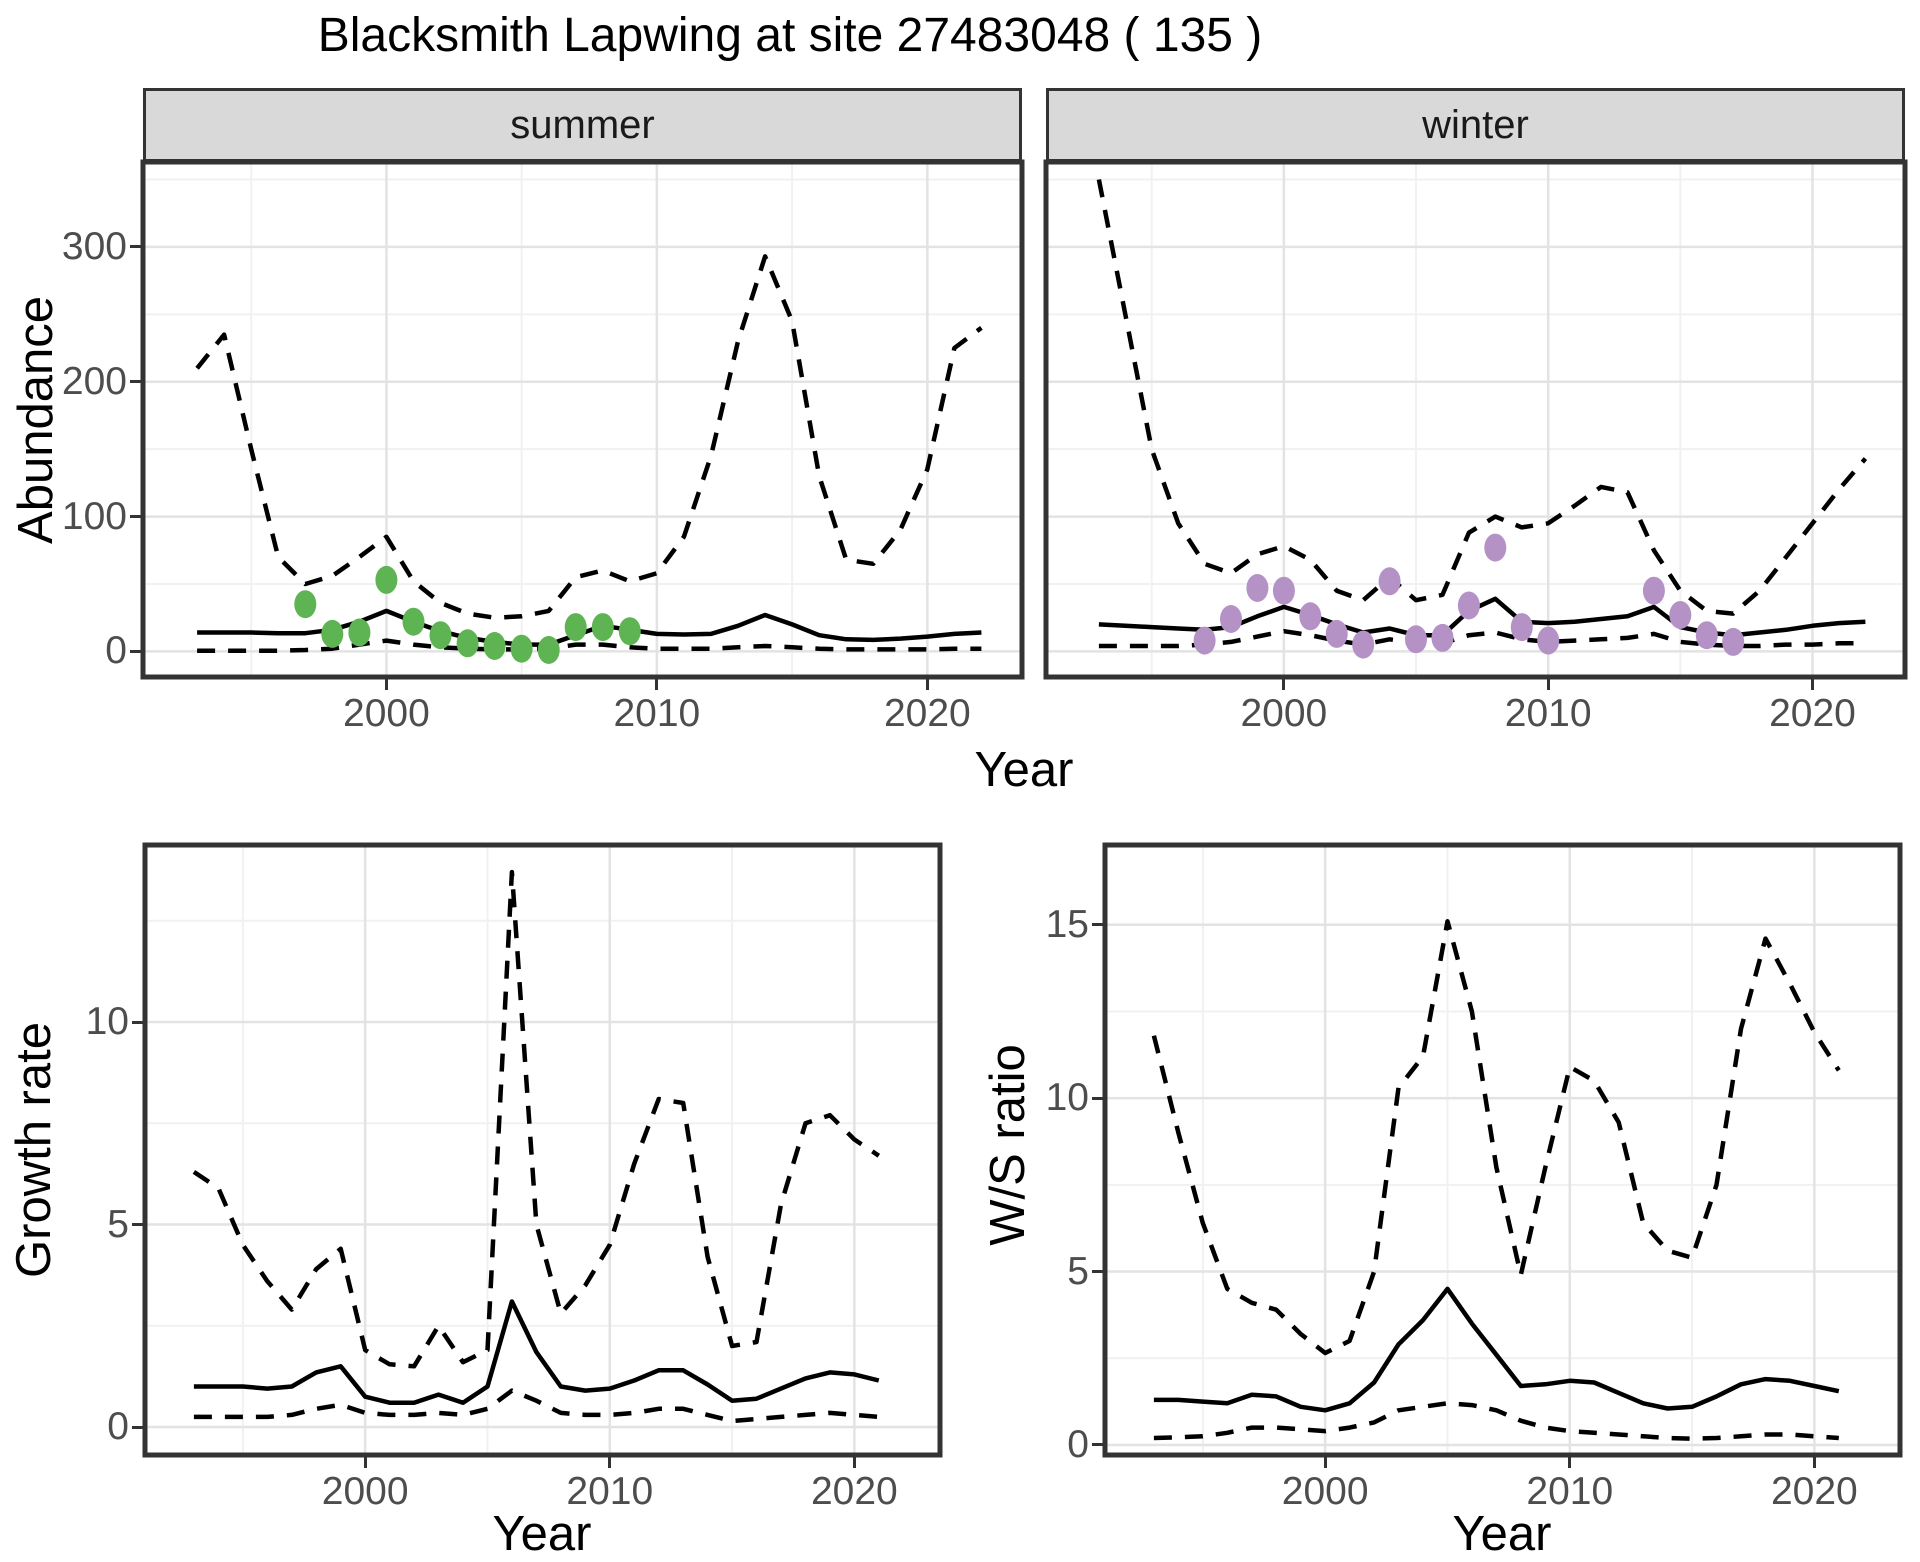  I want to click on x-axis-label-year-growth: Year, so click(542, 1534).